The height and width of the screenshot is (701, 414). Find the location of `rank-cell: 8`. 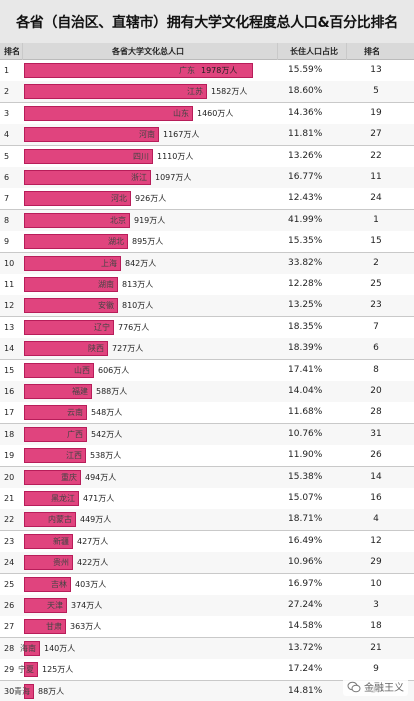

rank-cell: 8 is located at coordinates (7, 220).